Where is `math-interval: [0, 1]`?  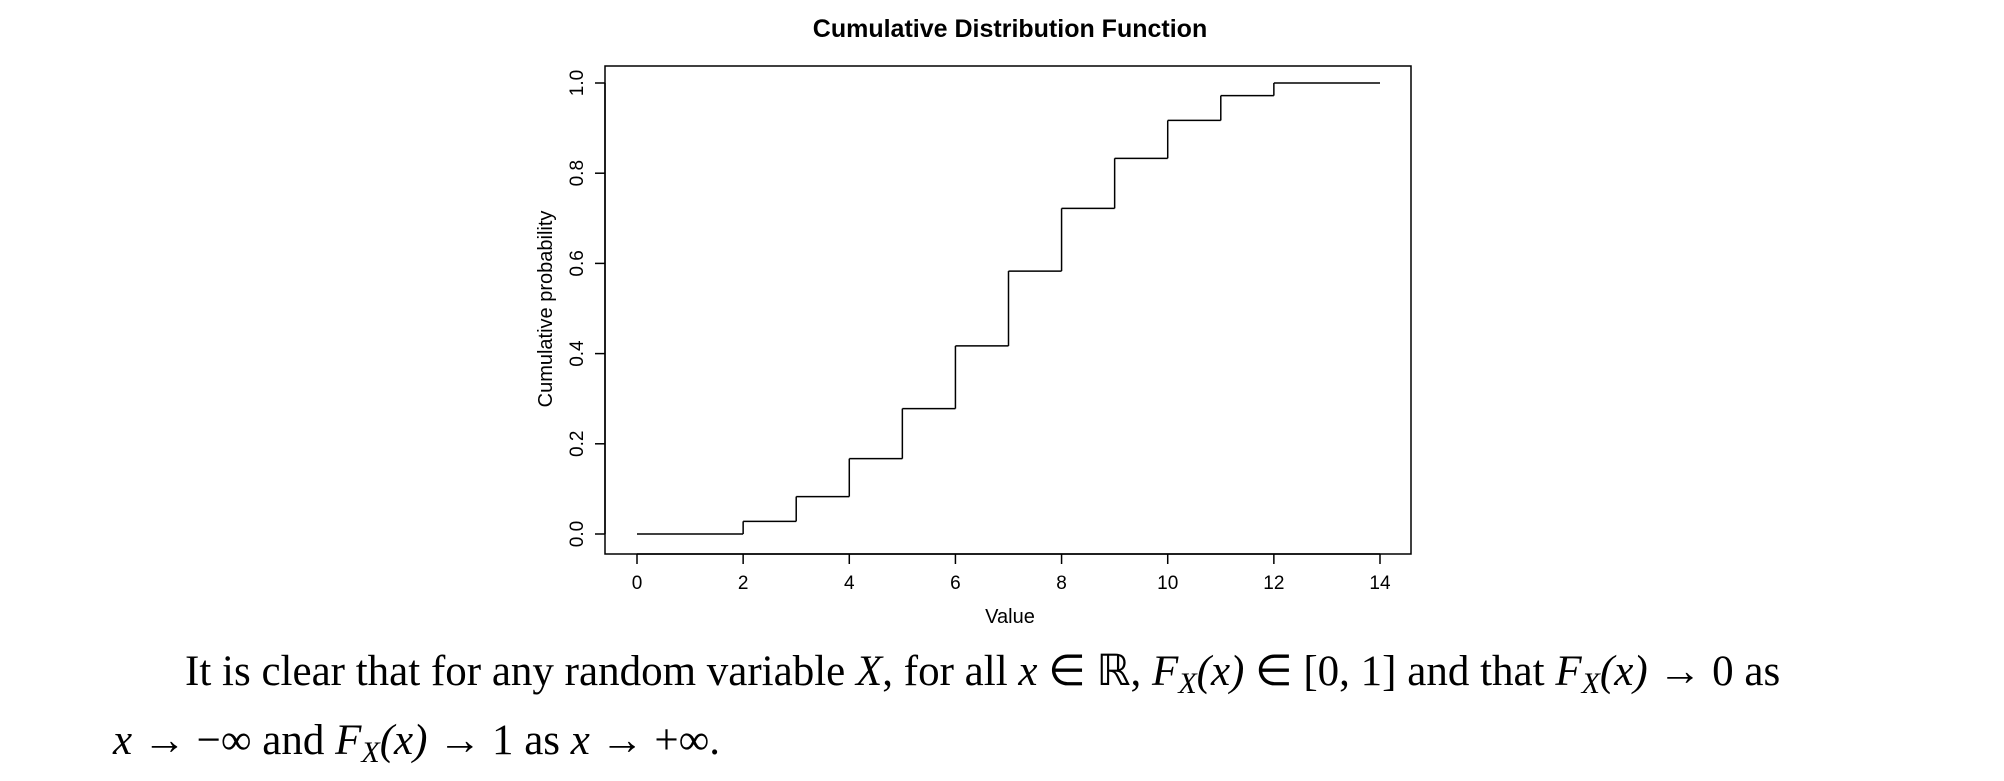 math-interval: [0, 1] is located at coordinates (1350, 671).